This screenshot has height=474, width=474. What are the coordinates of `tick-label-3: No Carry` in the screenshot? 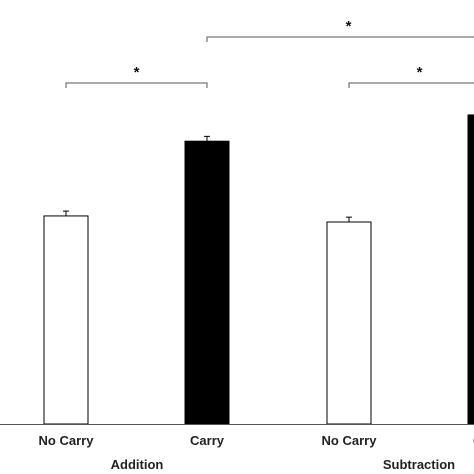 It's located at (350, 440).